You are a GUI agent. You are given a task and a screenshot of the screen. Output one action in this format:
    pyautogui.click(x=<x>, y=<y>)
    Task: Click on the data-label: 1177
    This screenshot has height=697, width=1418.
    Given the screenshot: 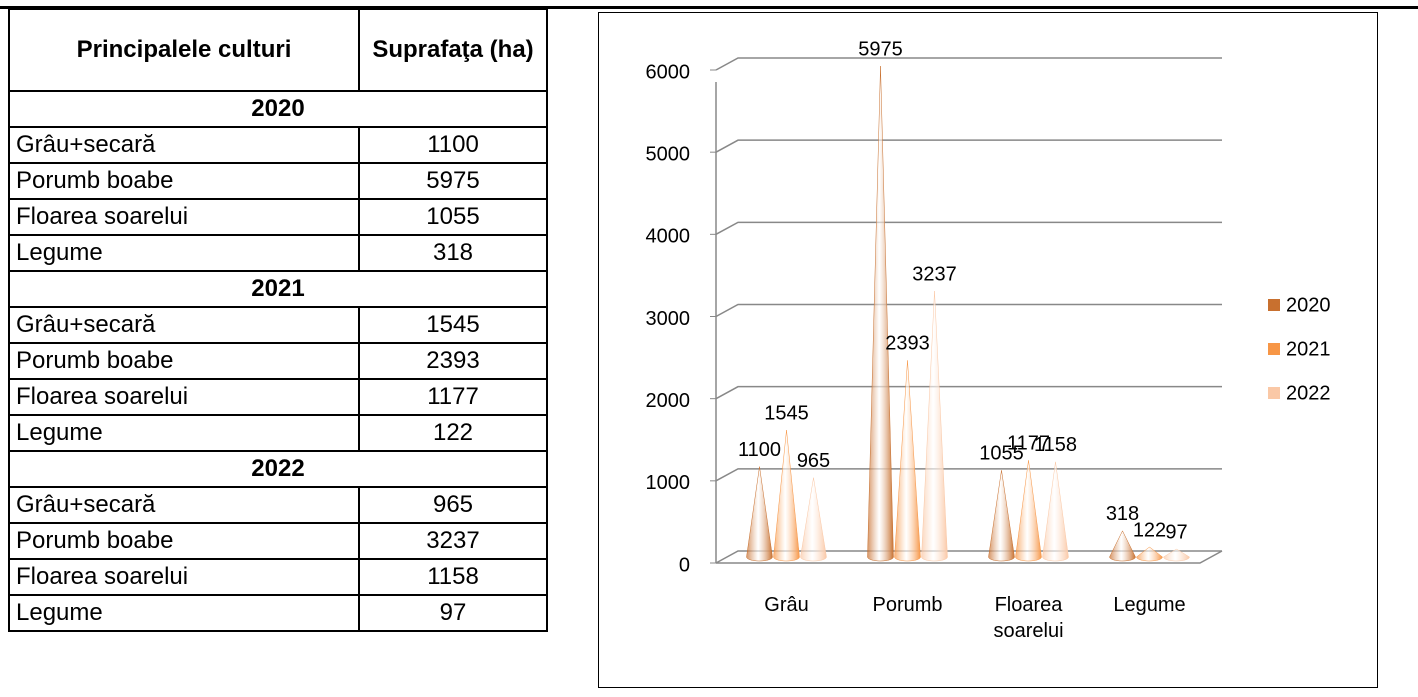 What is the action you would take?
    pyautogui.click(x=1028, y=444)
    